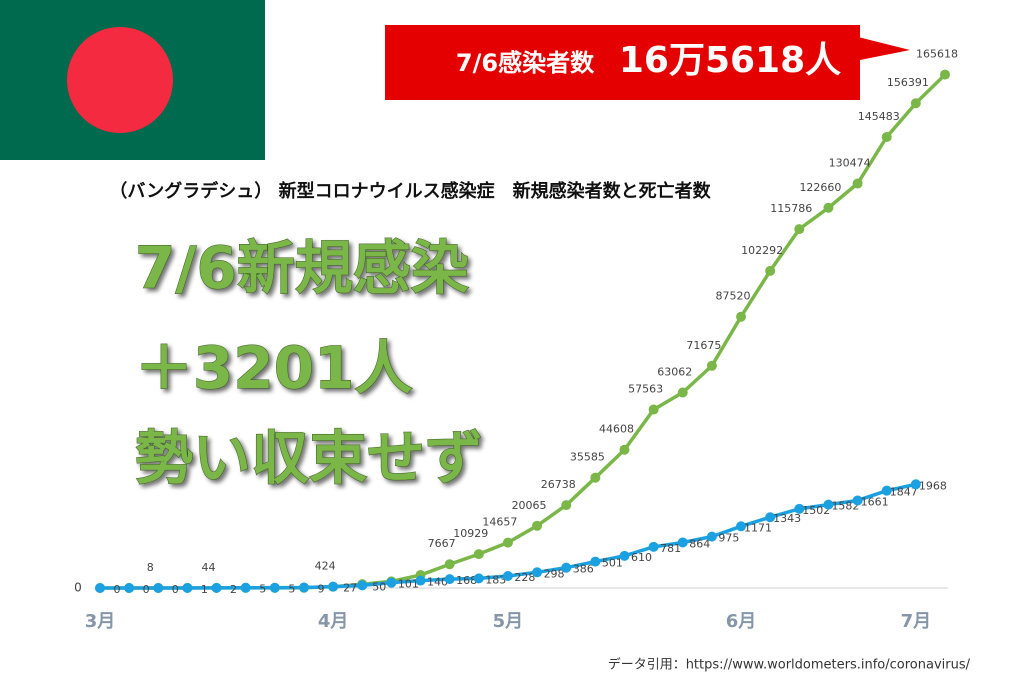  I want to click on data-label: 9, so click(320, 589).